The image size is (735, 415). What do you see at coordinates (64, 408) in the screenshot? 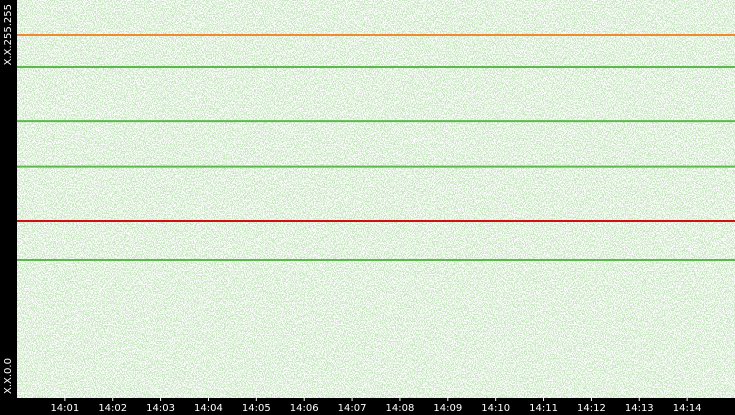
I see `x-tick-label: 14:01` at bounding box center [64, 408].